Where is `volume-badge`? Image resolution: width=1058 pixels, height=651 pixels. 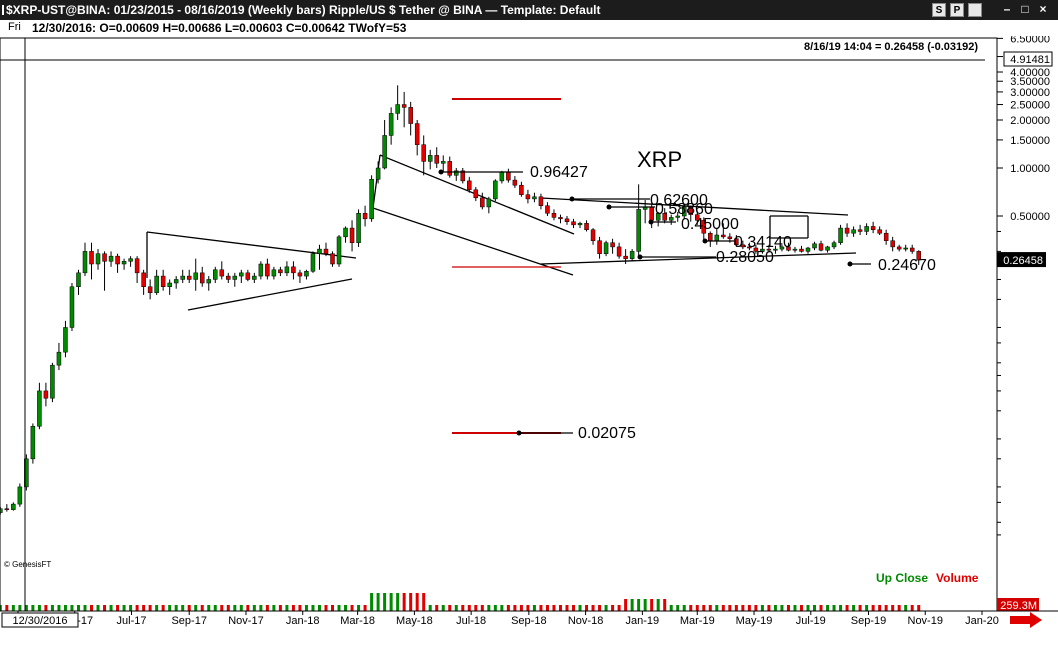 volume-badge is located at coordinates (1018, 604).